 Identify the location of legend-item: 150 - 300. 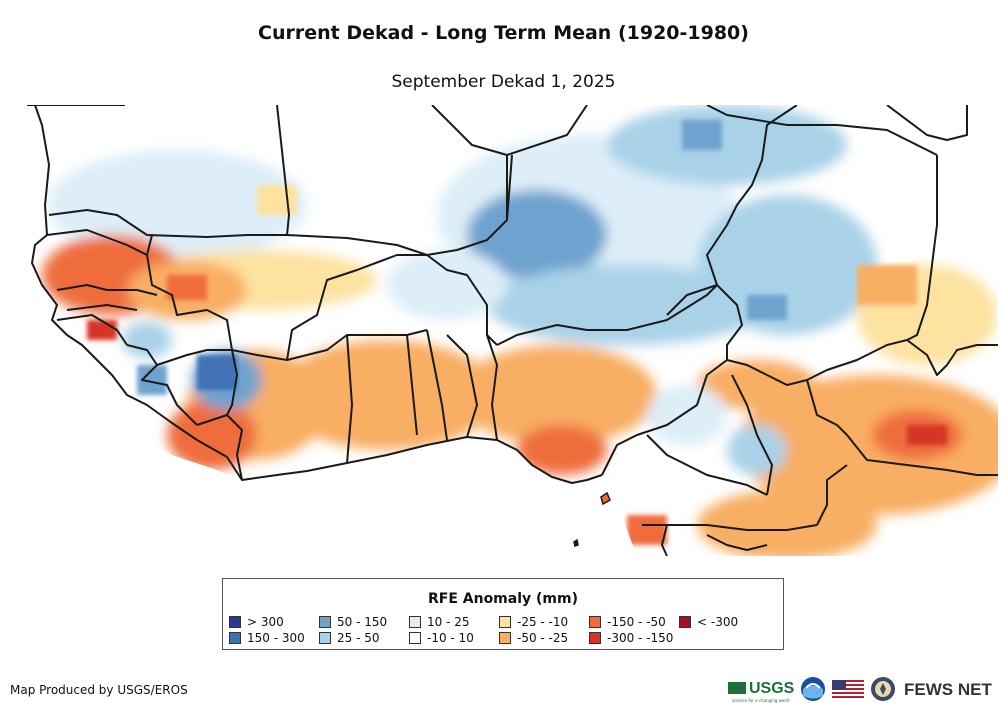
(267, 638).